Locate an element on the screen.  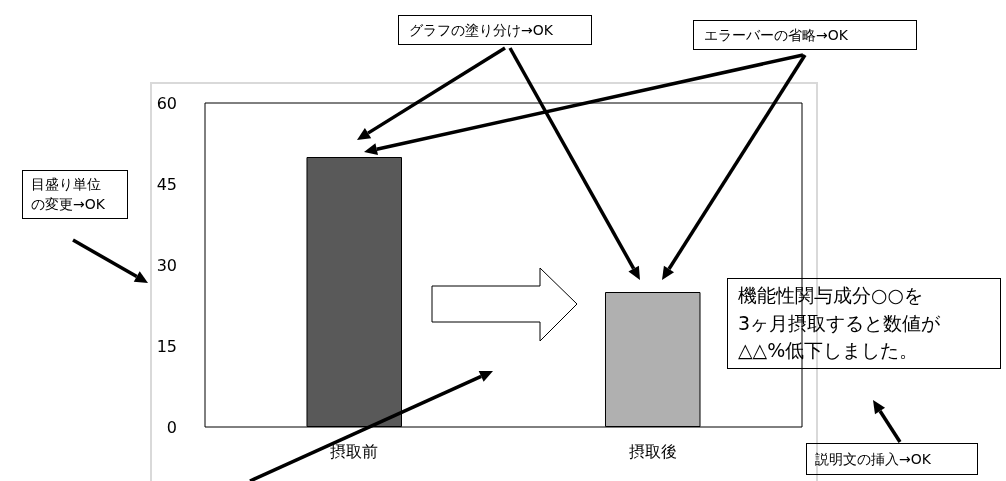
y-tick-label: 45 is located at coordinates (166, 184).